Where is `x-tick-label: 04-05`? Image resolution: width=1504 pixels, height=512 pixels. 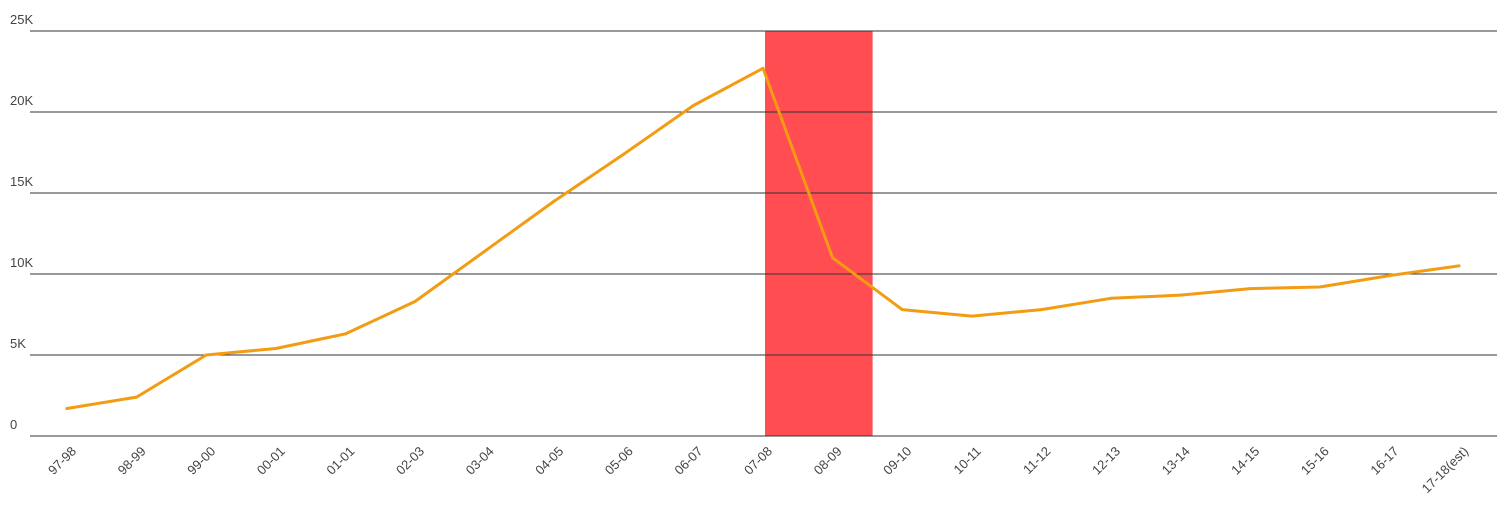 x-tick-label: 04-05 is located at coordinates (549, 461).